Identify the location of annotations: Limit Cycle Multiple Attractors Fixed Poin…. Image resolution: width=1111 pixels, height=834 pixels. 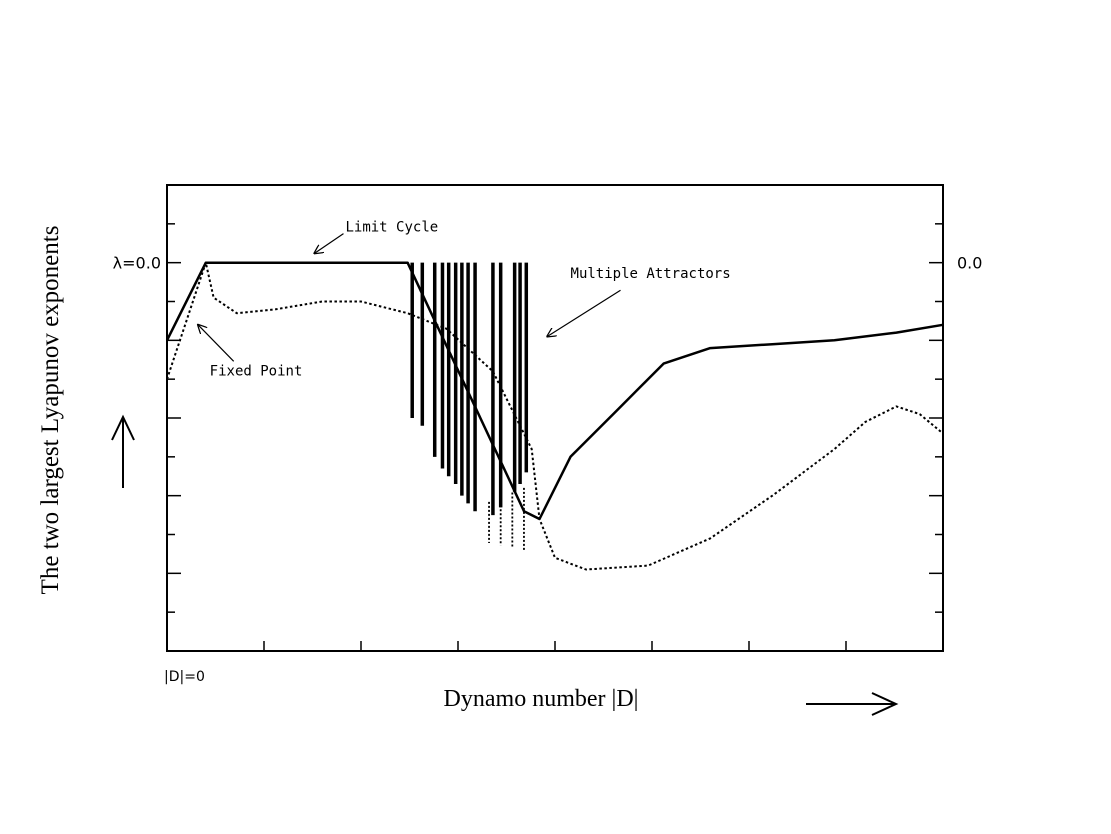
(464, 299).